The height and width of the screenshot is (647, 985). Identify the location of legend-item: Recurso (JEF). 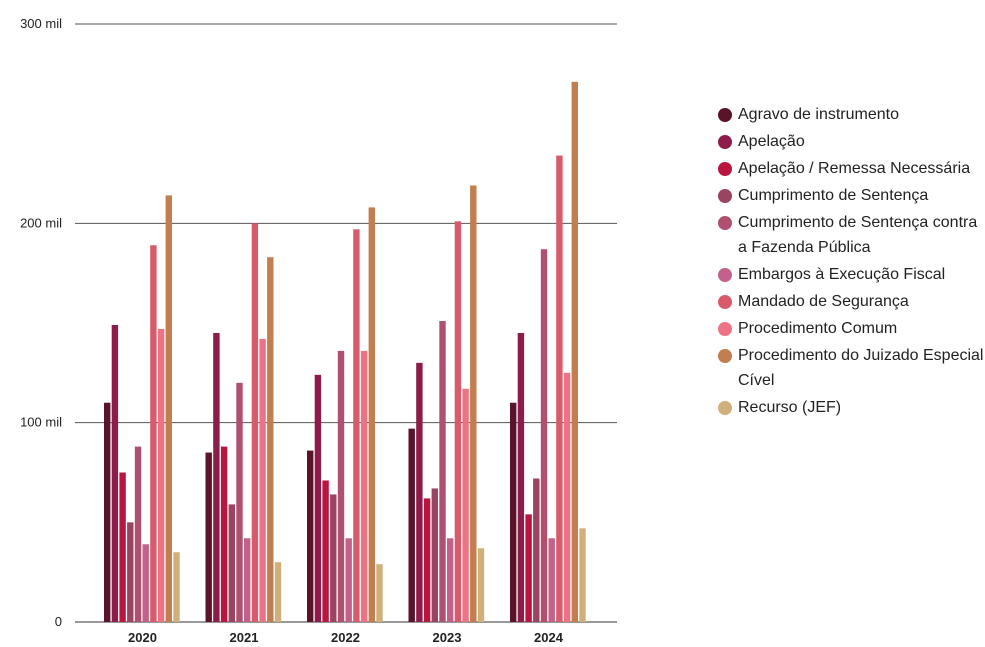
(851, 407).